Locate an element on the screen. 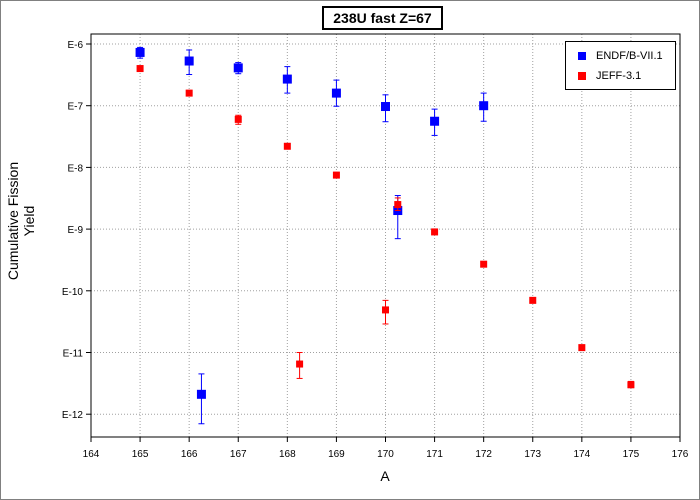 This screenshot has width=700, height=500. y-tick-label: E-7 is located at coordinates (75, 107).